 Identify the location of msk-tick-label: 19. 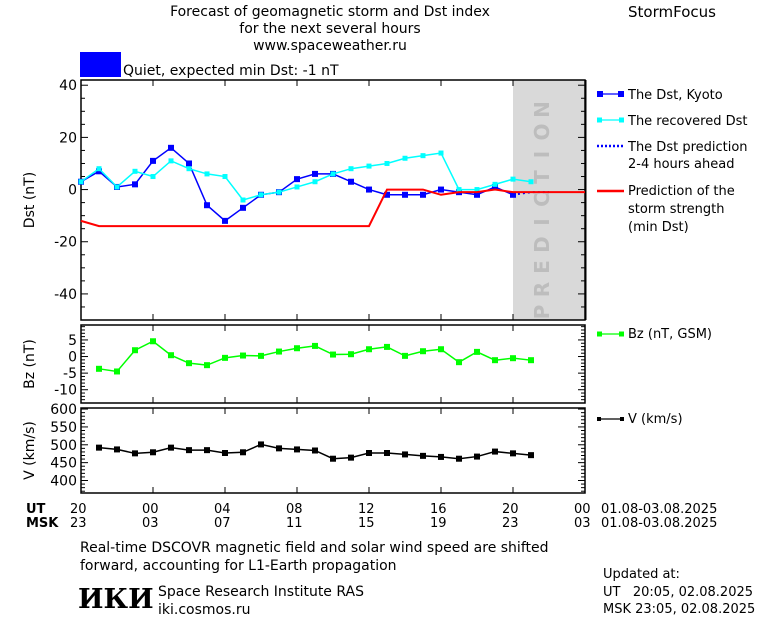
(438, 523).